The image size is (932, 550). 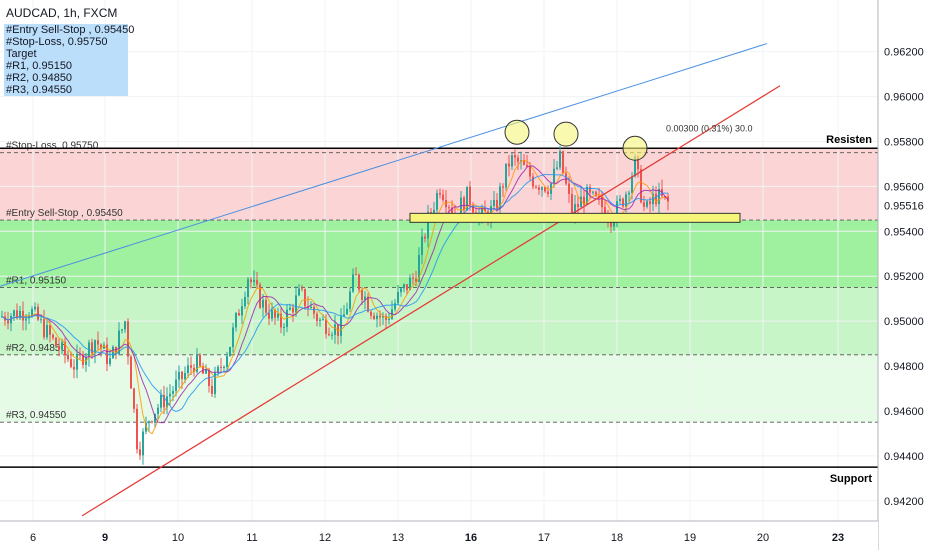 What do you see at coordinates (39, 78) in the screenshot?
I see `note-r2: #R2, 0.94850` at bounding box center [39, 78].